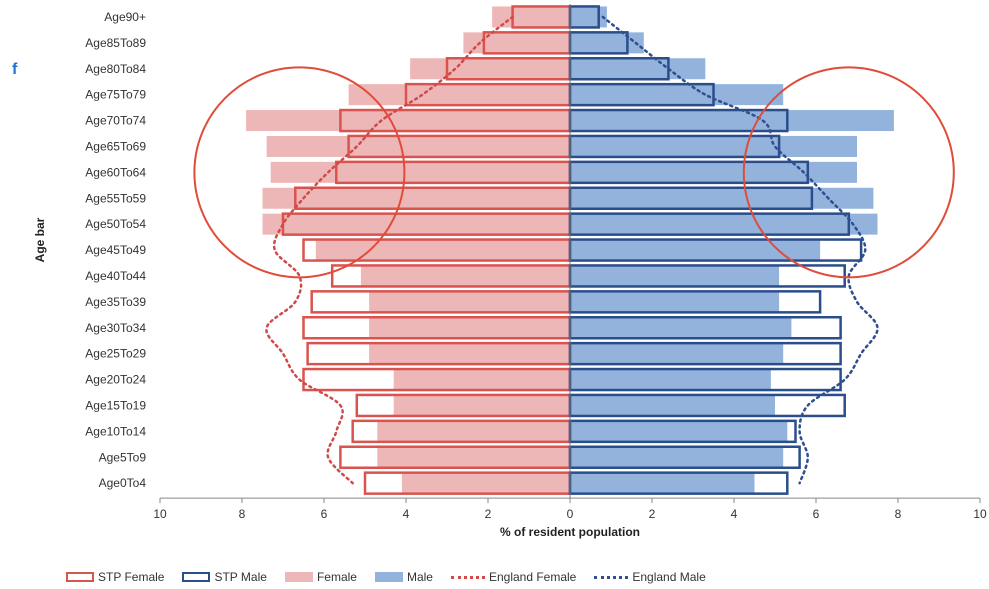 Image resolution: width=989 pixels, height=589 pixels. I want to click on female-bar-age40to44, so click(465, 276).